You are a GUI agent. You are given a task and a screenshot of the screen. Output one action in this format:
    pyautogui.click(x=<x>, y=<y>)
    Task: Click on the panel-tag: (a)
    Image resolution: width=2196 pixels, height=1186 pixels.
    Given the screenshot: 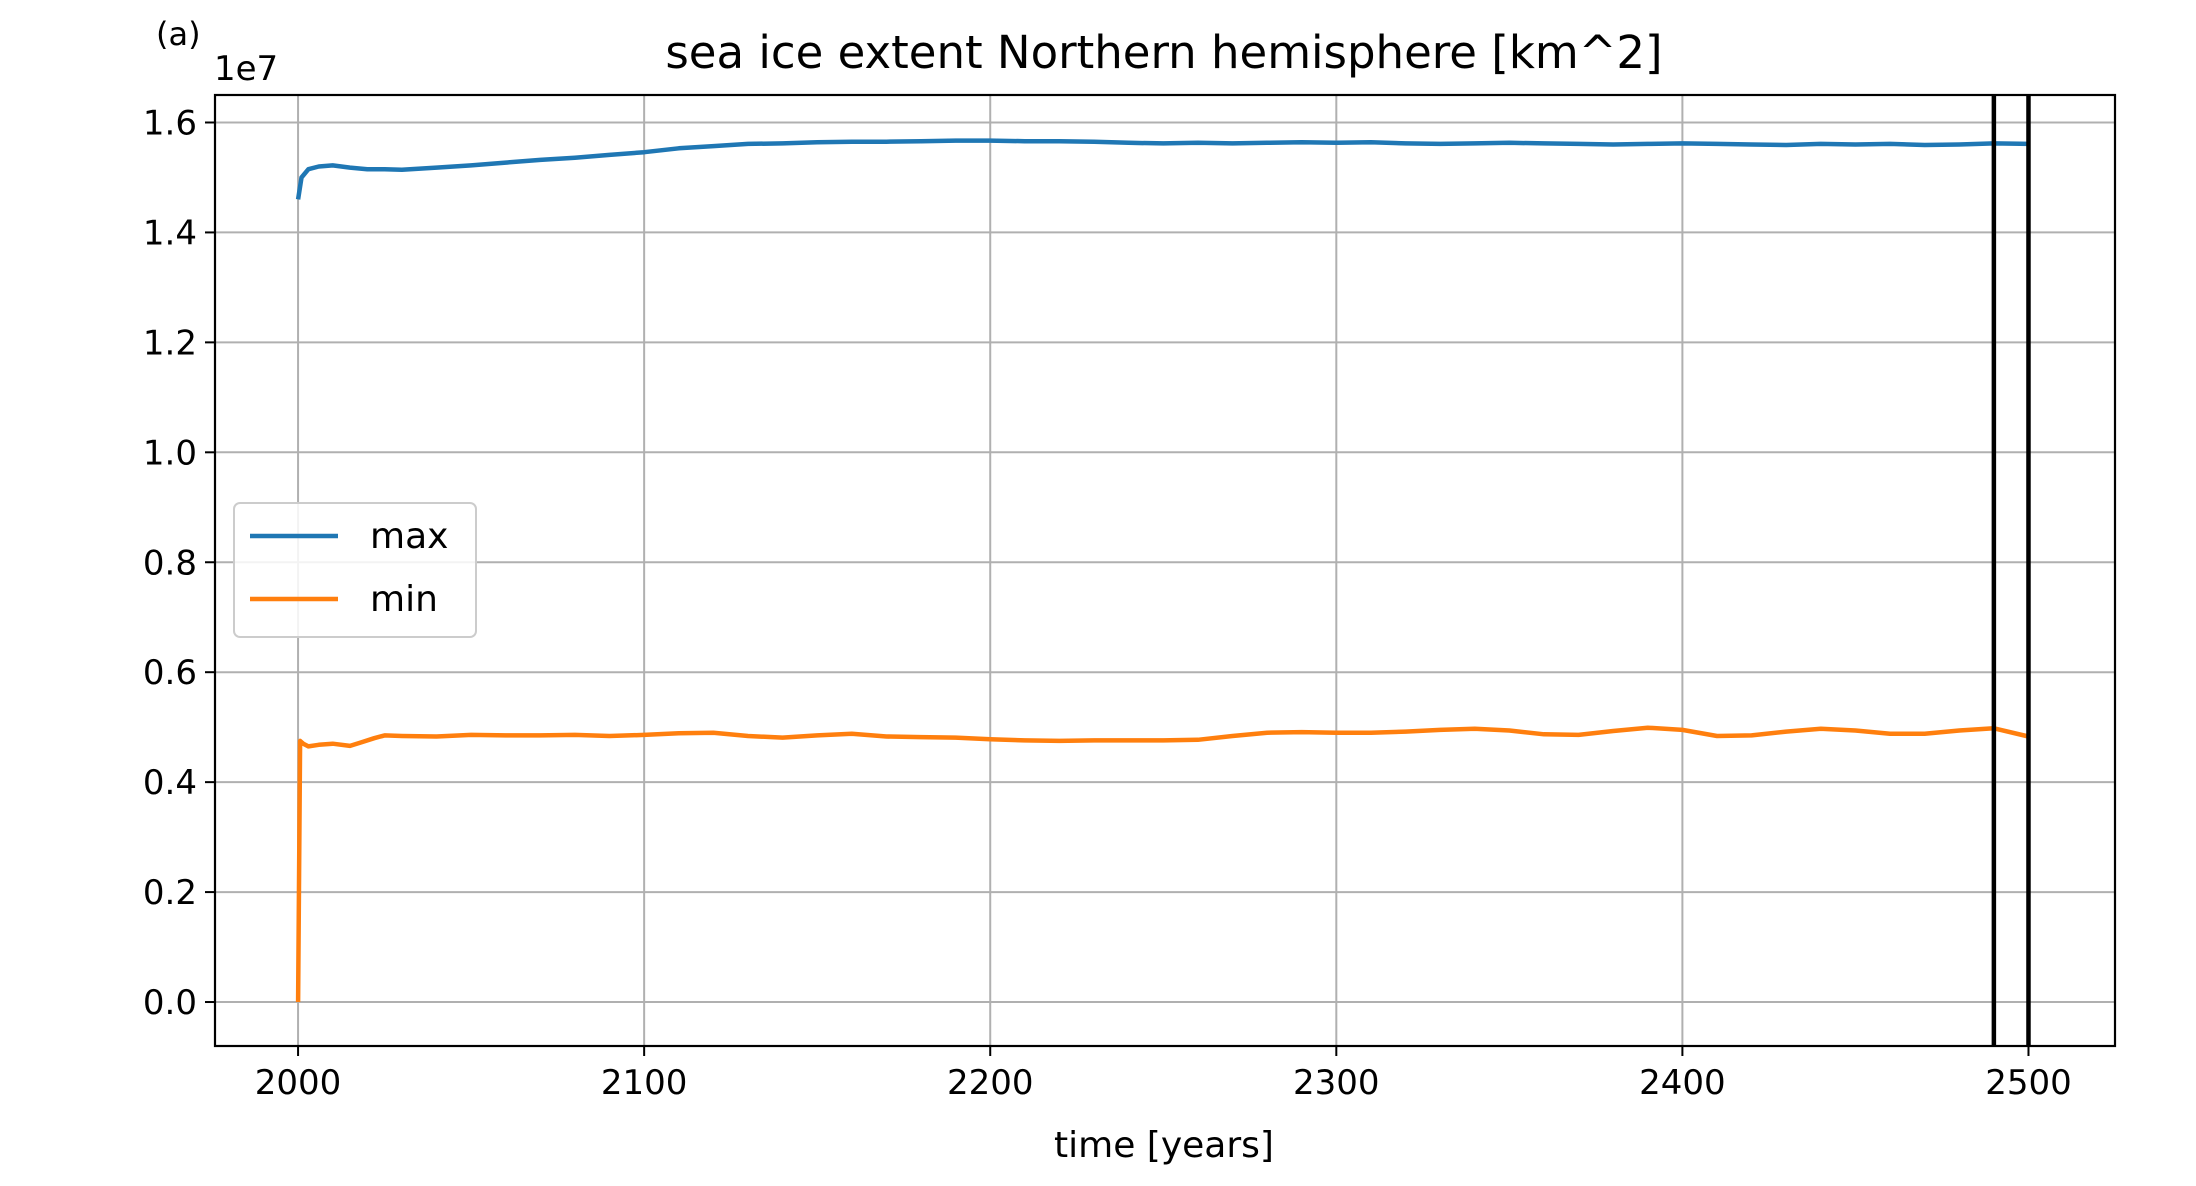 What is the action you would take?
    pyautogui.click(x=178, y=34)
    